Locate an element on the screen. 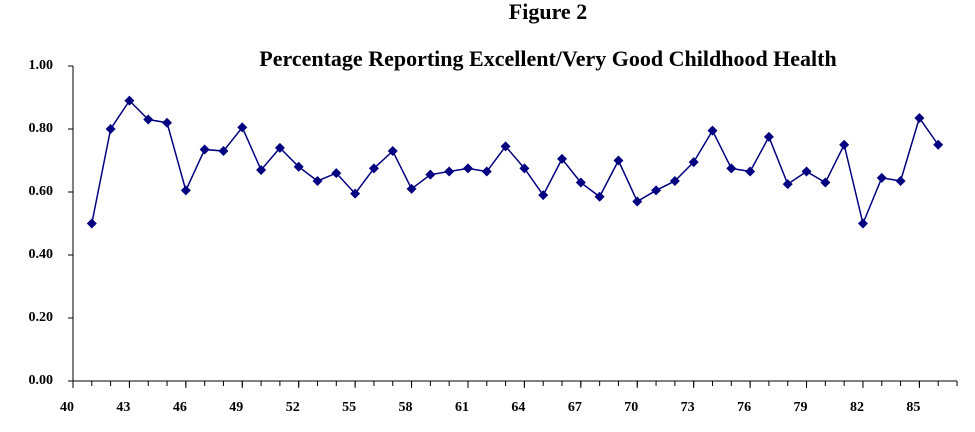 The height and width of the screenshot is (432, 975). x-tick-label: 55 is located at coordinates (349, 407).